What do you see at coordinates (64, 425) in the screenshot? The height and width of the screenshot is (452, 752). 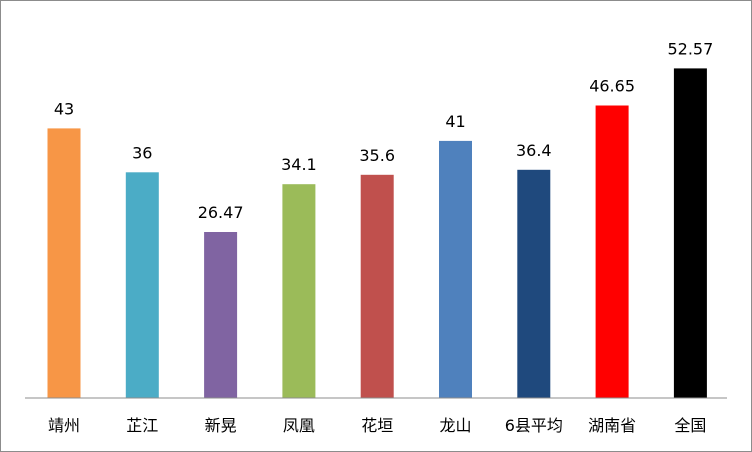 I see `x-tick-label-0: 靖州` at bounding box center [64, 425].